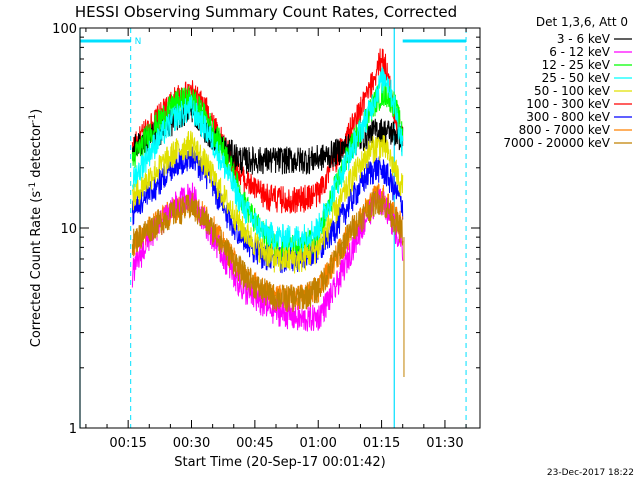  What do you see at coordinates (381, 443) in the screenshot?
I see `x-tick-label: 01:15` at bounding box center [381, 443].